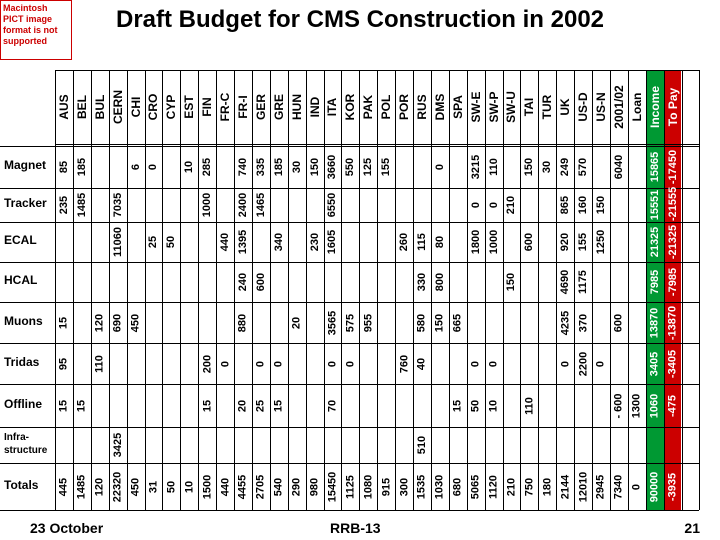 The width and height of the screenshot is (720, 540). What do you see at coordinates (636, 486) in the screenshot?
I see `cell-totals-loan: 0` at bounding box center [636, 486].